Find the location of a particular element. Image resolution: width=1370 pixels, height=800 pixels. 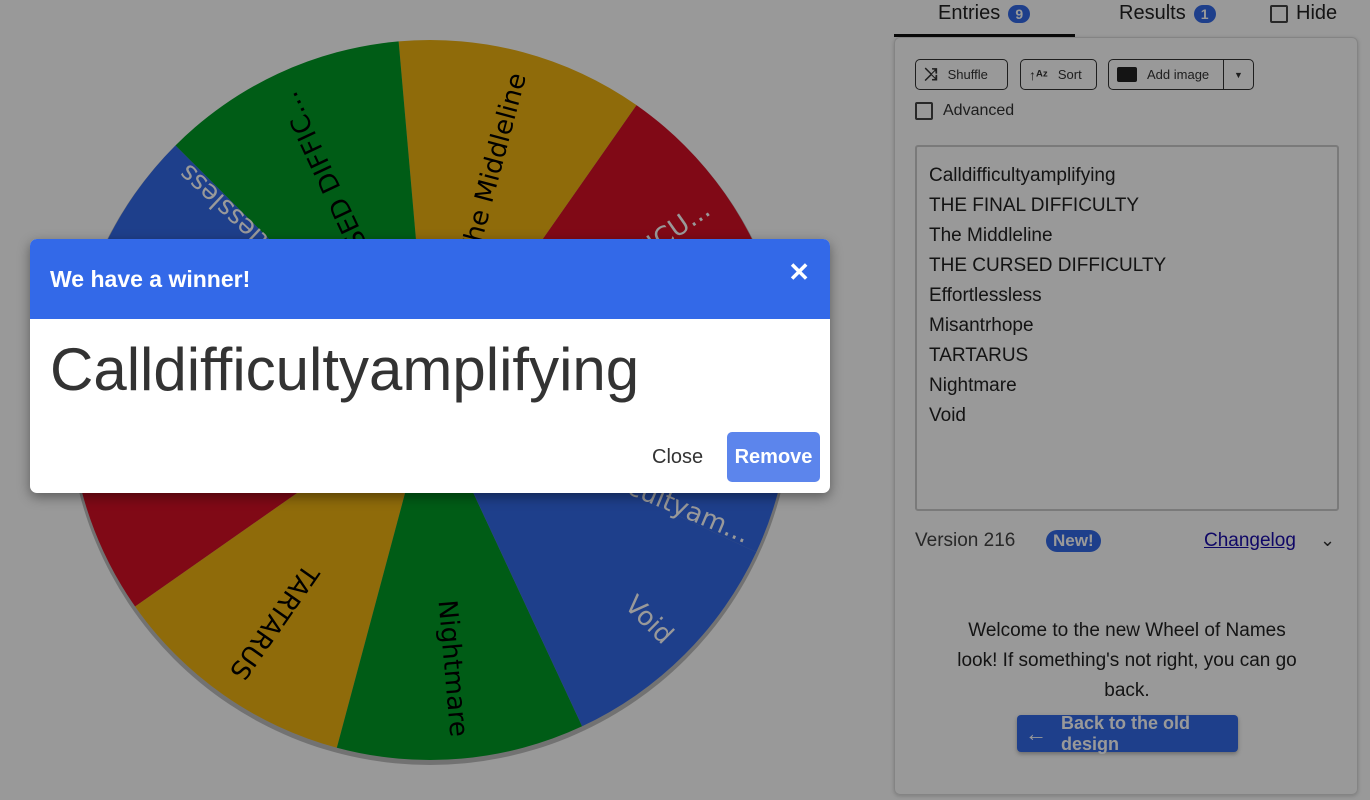

active-tab-indicator is located at coordinates (984, 35).